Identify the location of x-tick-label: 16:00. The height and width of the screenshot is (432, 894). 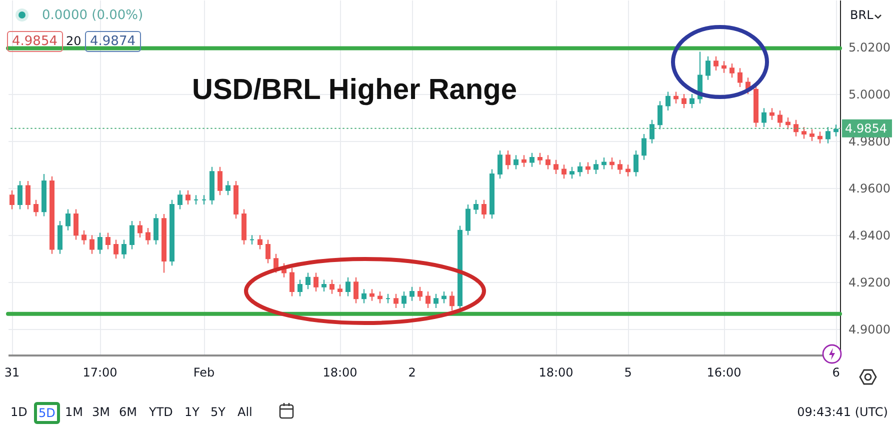
(724, 373).